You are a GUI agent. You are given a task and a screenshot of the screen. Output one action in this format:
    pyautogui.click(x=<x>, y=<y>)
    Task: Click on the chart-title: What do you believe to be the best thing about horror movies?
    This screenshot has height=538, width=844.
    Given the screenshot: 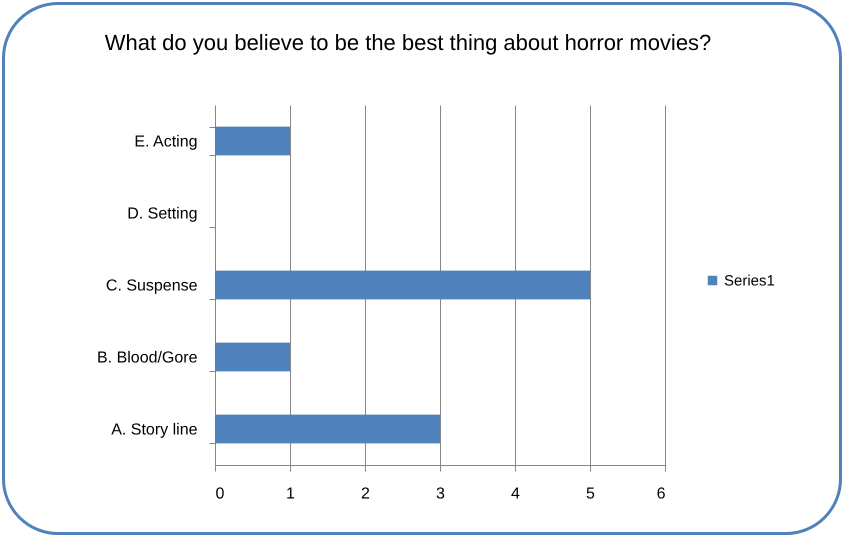 What is the action you would take?
    pyautogui.click(x=408, y=42)
    